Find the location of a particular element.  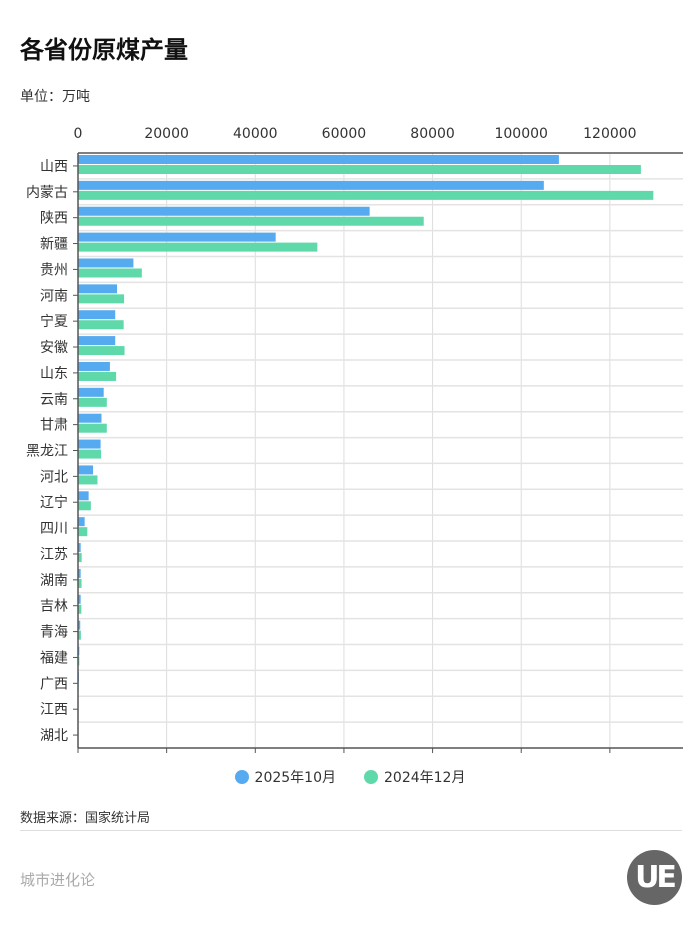

y-category-label: 甘肃 is located at coordinates (54, 426).